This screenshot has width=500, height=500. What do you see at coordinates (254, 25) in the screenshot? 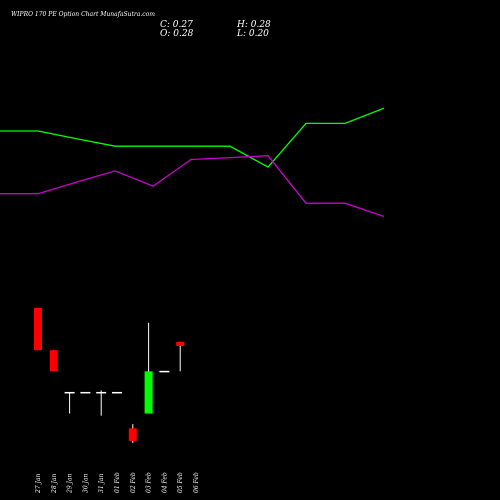
I see `high-value: H: 0.28` at bounding box center [254, 25].